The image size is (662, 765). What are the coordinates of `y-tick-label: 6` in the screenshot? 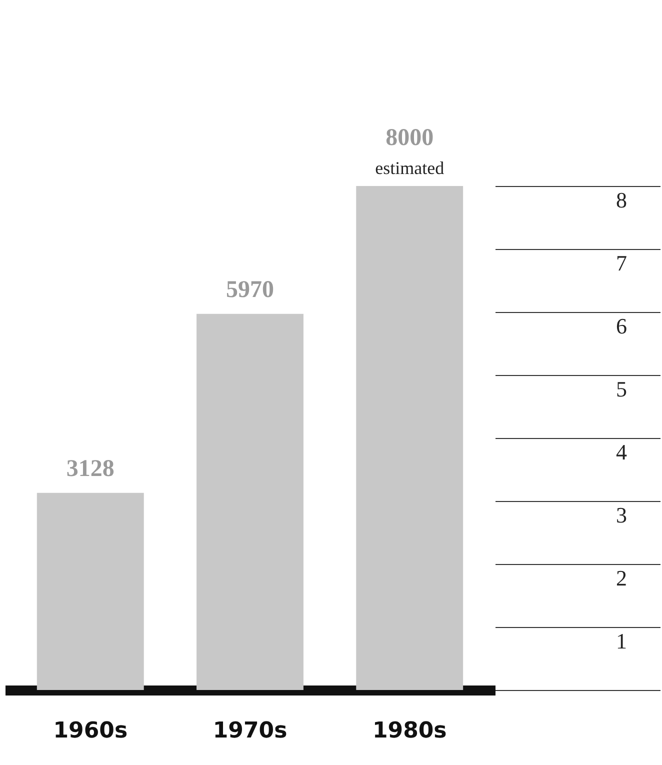 It's located at (621, 326).